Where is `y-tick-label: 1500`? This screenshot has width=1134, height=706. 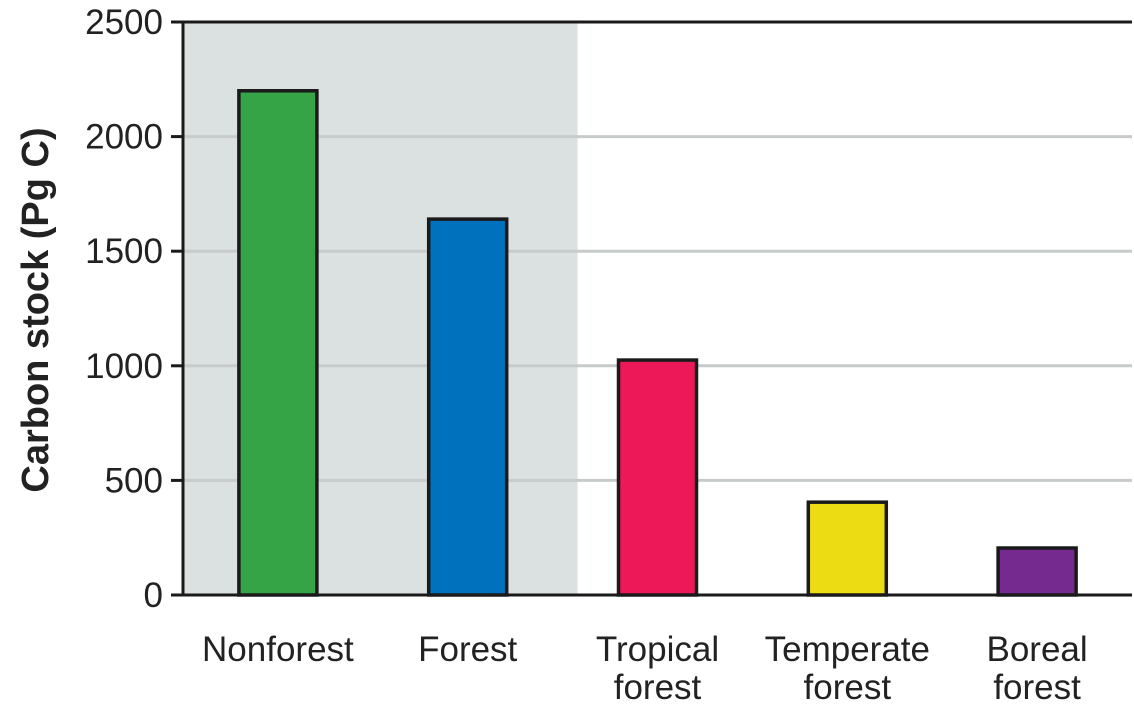 y-tick-label: 1500 is located at coordinates (124, 251).